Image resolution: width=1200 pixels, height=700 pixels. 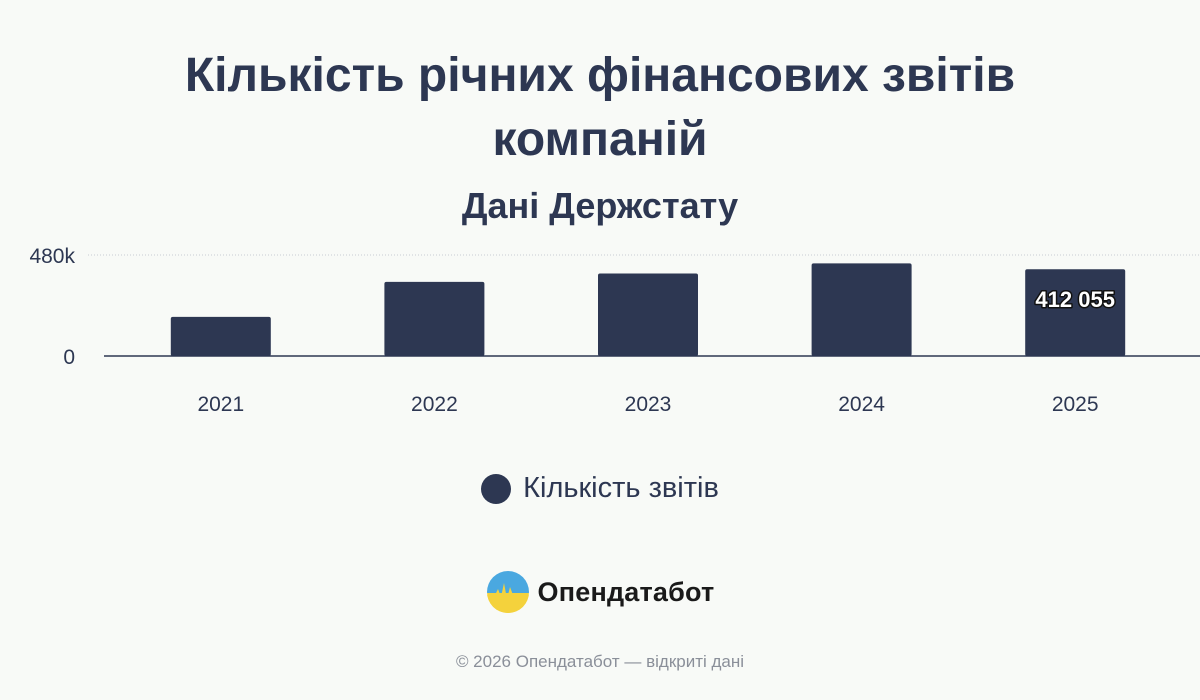 What do you see at coordinates (69, 357) in the screenshot?
I see `y-tick-label: 0` at bounding box center [69, 357].